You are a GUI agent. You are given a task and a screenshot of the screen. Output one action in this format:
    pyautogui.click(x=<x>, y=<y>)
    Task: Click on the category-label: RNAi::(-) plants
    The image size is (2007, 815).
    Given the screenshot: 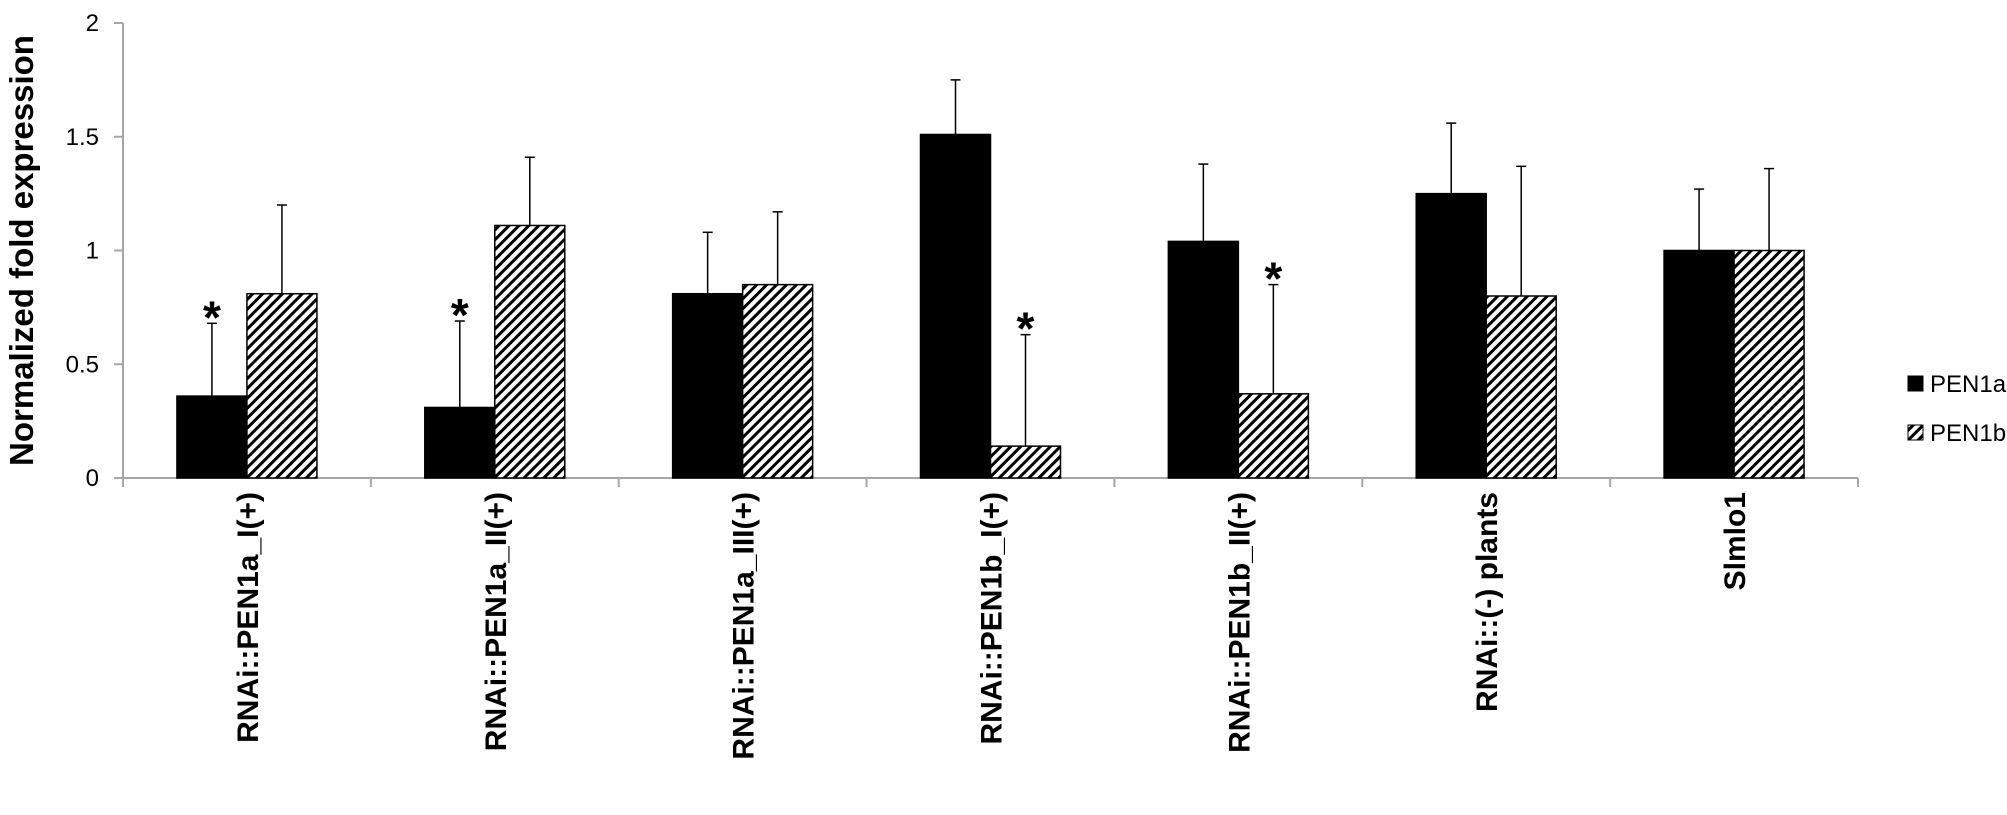 What is the action you would take?
    pyautogui.click(x=1487, y=602)
    